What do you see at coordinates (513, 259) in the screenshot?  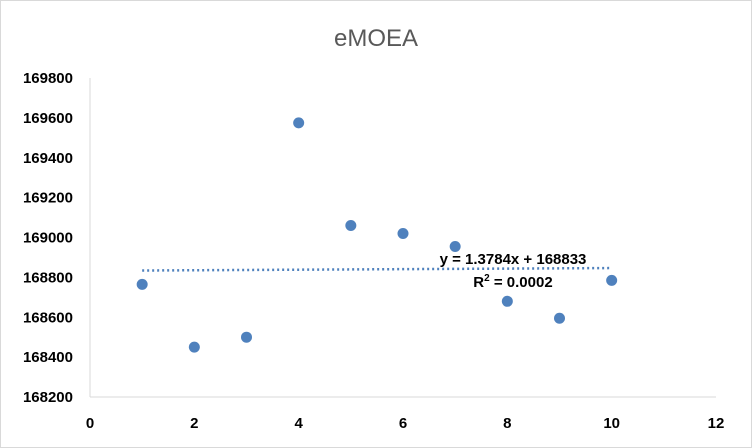 I see `trendline-equation: y = 1.3784x + 168833` at bounding box center [513, 259].